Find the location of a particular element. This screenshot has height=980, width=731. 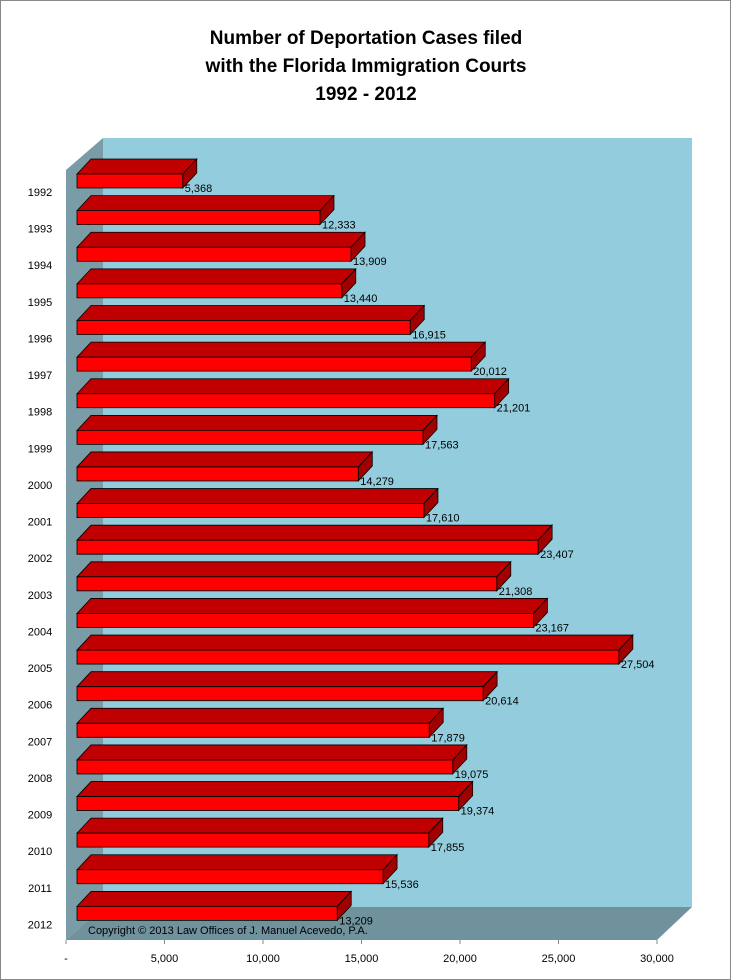

y-tick-label: 1999 is located at coordinates (40, 449).